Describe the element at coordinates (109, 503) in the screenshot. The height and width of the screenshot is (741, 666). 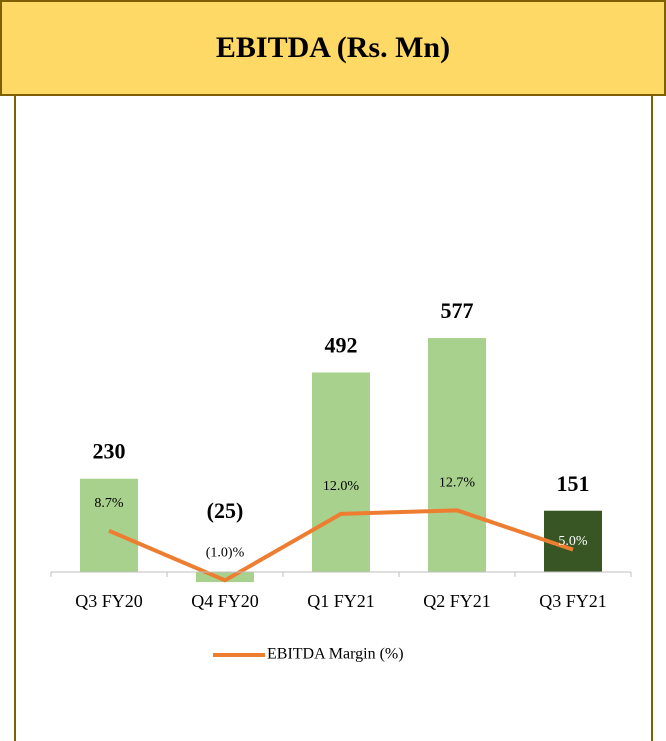
I see `line-value-label: 8.7%` at that location.